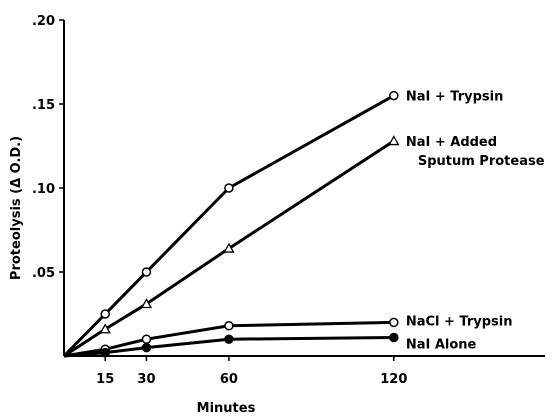  What do you see at coordinates (455, 97) in the screenshot?
I see `series-label: NaI + Trypsin` at bounding box center [455, 97].